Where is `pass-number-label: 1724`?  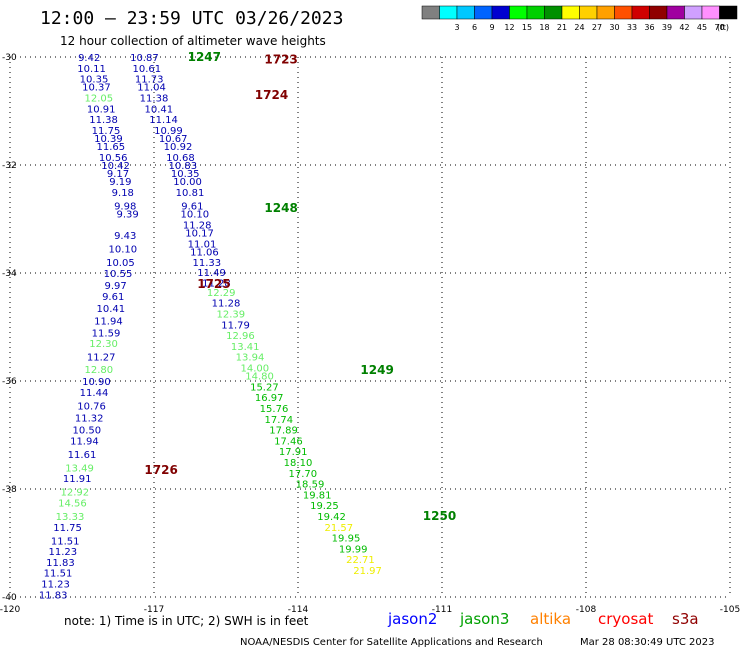
pass-number-label: 1724 is located at coordinates (271, 95).